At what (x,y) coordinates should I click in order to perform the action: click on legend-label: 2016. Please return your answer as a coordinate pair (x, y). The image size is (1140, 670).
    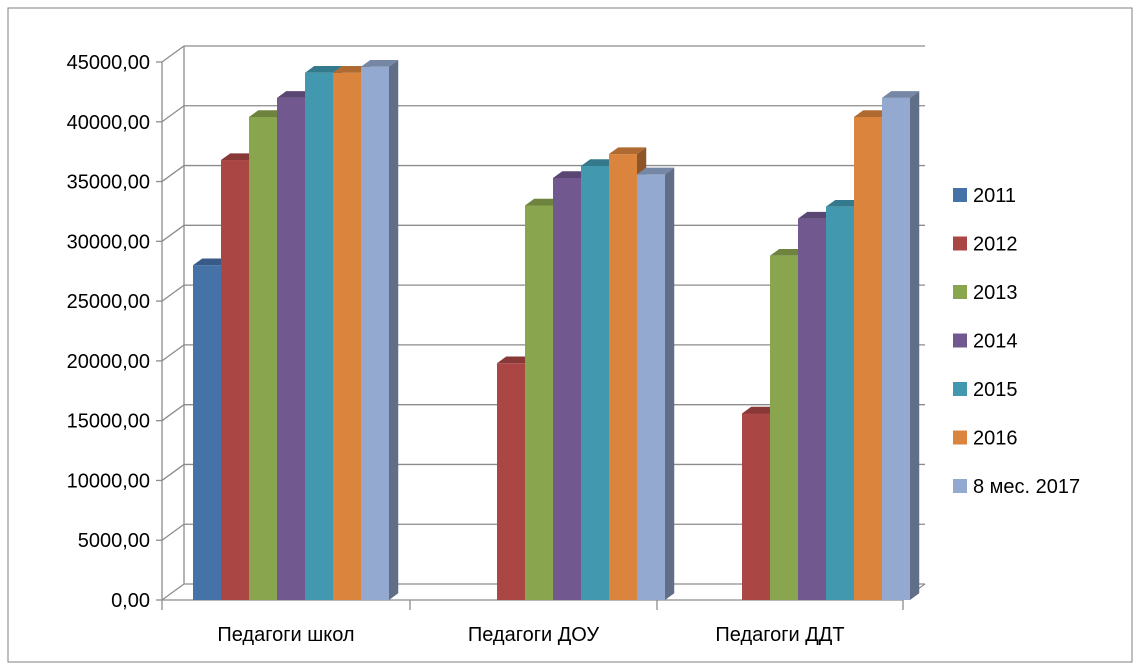
    Looking at the image, I should click on (995, 439).